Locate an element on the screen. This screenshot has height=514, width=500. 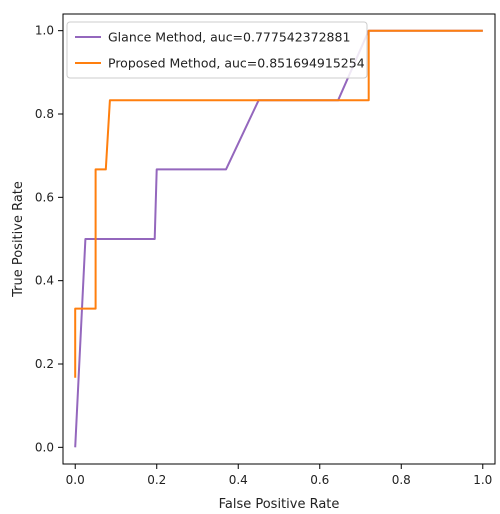
y-tick-label: 0.4 is located at coordinates (44, 281).